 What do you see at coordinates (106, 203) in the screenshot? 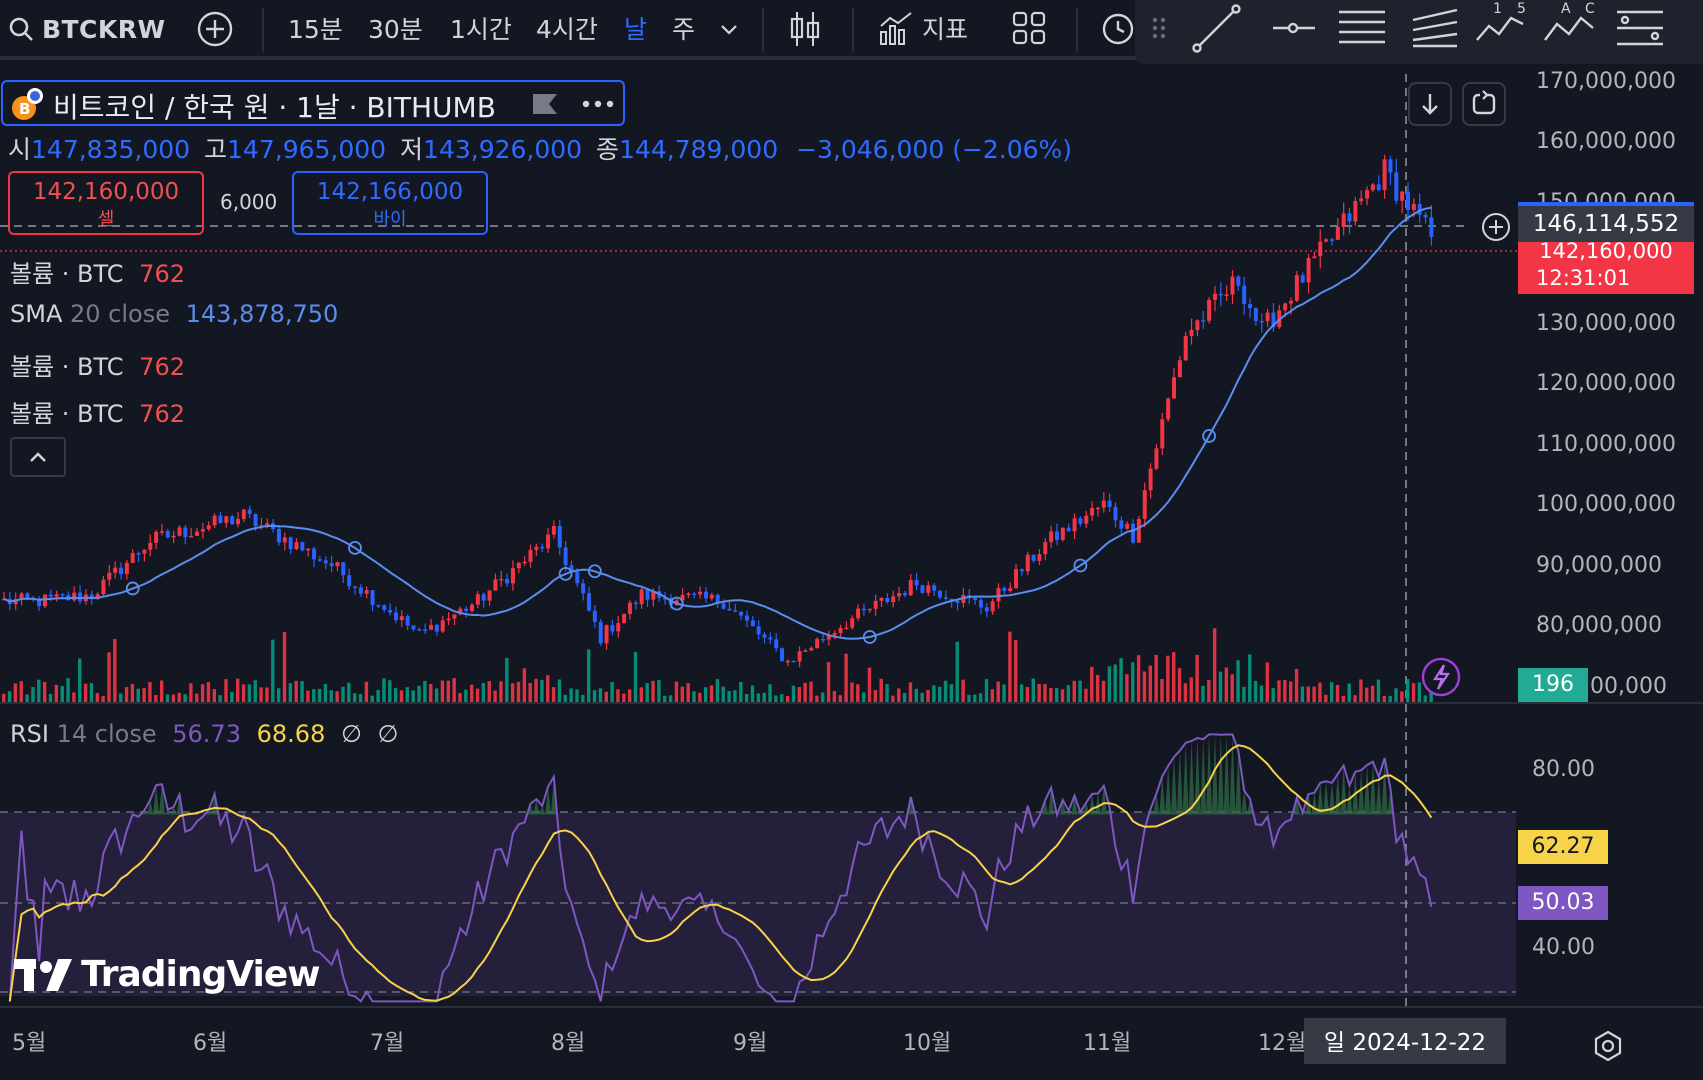
I see `sell-button: 142,160,000 셀` at bounding box center [106, 203].